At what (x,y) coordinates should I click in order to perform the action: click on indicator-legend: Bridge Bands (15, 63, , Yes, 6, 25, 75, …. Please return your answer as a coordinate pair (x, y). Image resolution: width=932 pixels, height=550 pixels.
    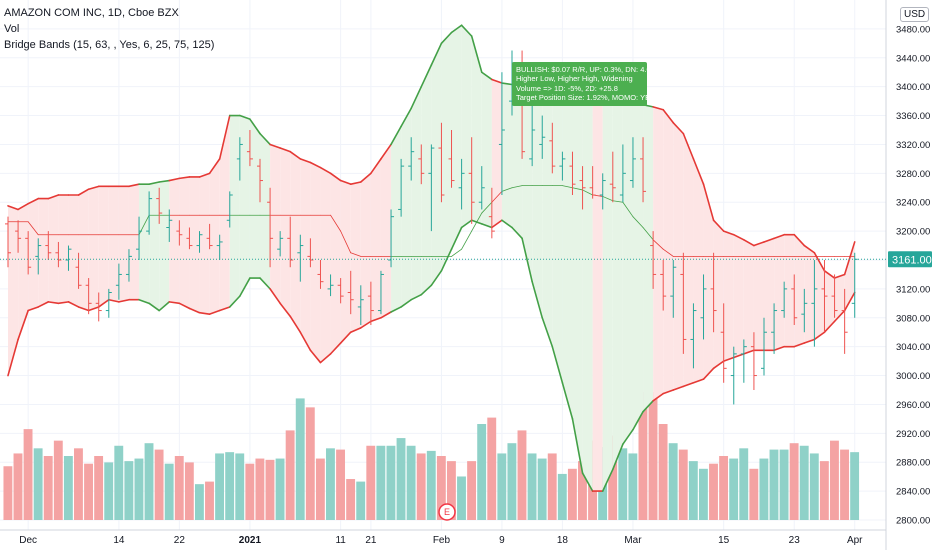
    Looking at the image, I should click on (109, 45).